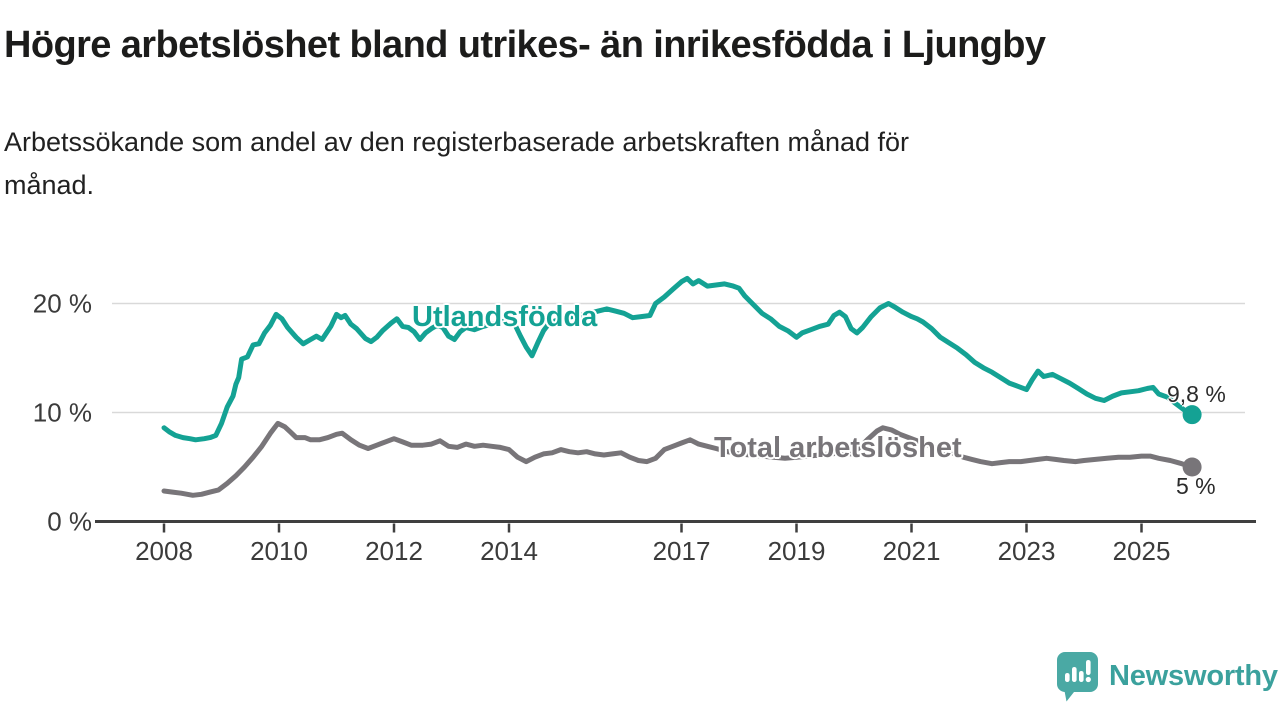 The image size is (1280, 720). What do you see at coordinates (678, 459) in the screenshot?
I see `series-line-total` at bounding box center [678, 459].